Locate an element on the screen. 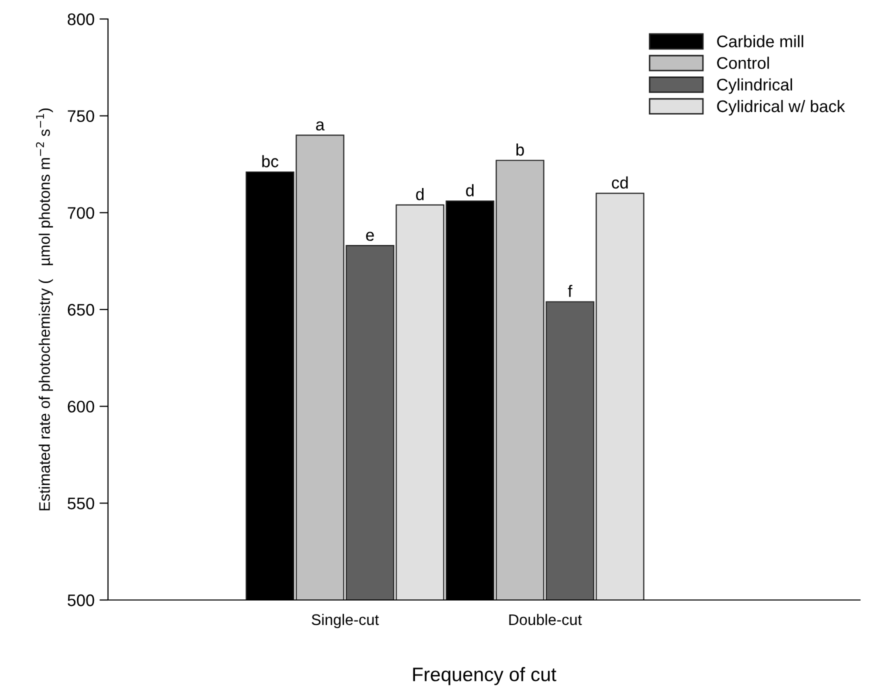  x-axis-title: Frequency of cut is located at coordinates (484, 676).